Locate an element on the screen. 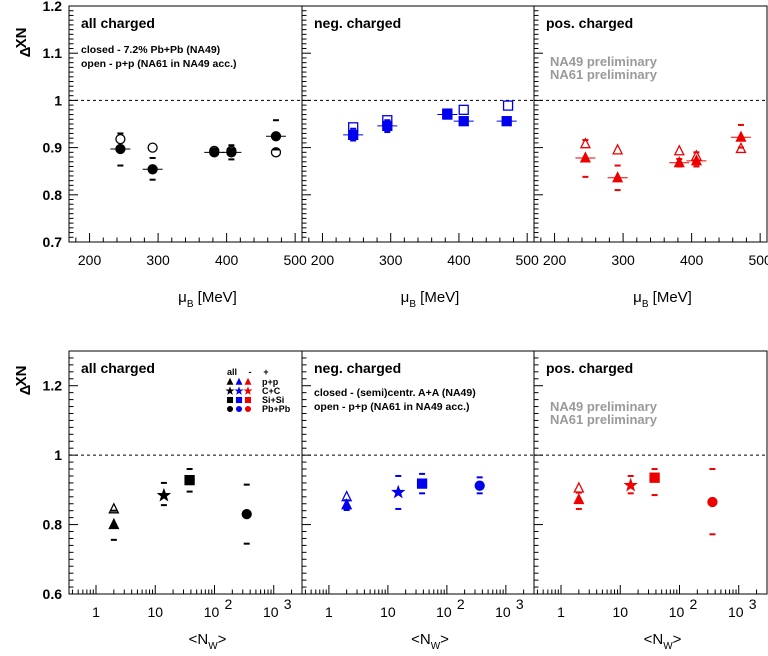  legend-header: + is located at coordinates (265, 372).